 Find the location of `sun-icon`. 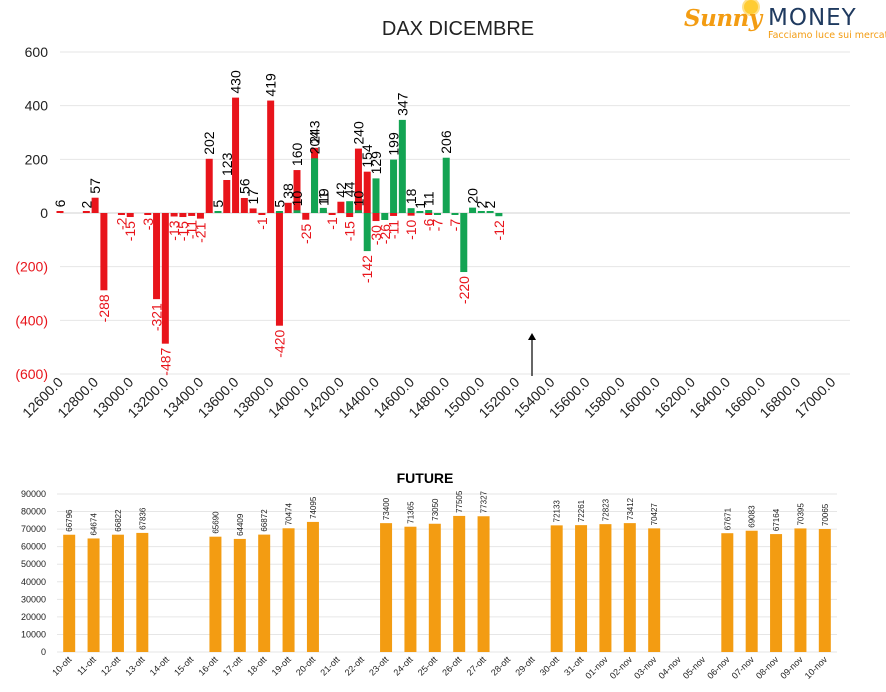

sun-icon is located at coordinates (751, 7).